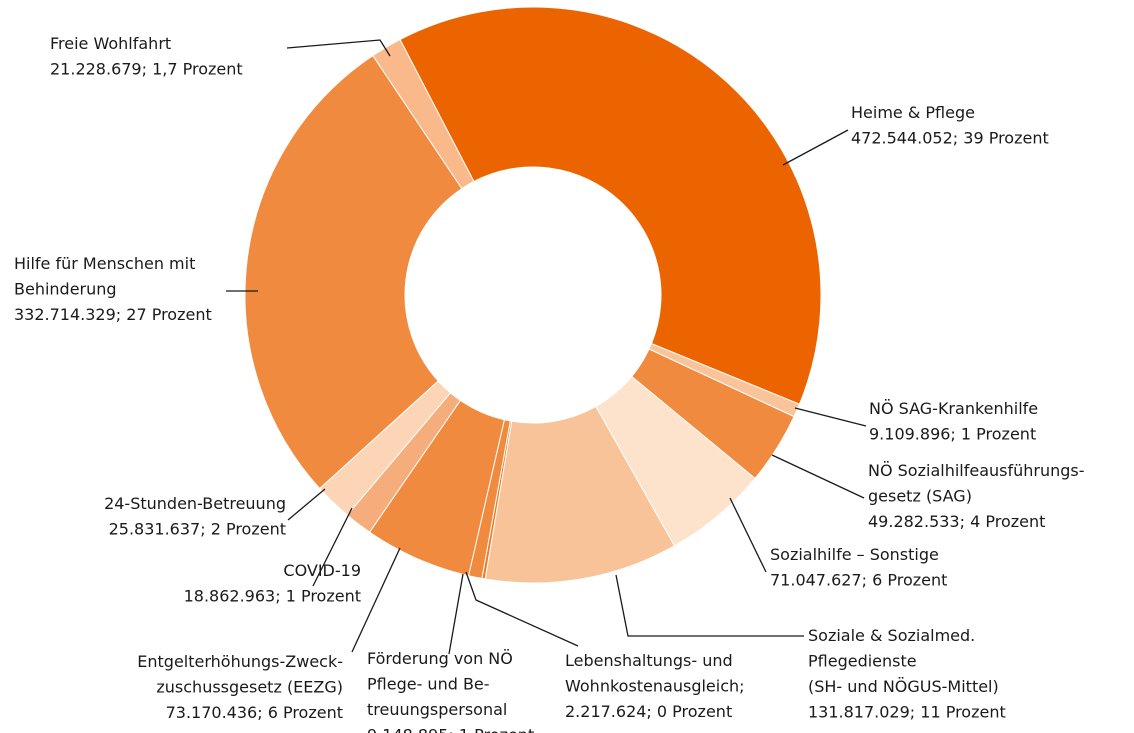 This screenshot has width=1134, height=733. Describe the element at coordinates (440, 658) in the screenshot. I see `category-label: Förderung von NÖ` at that location.